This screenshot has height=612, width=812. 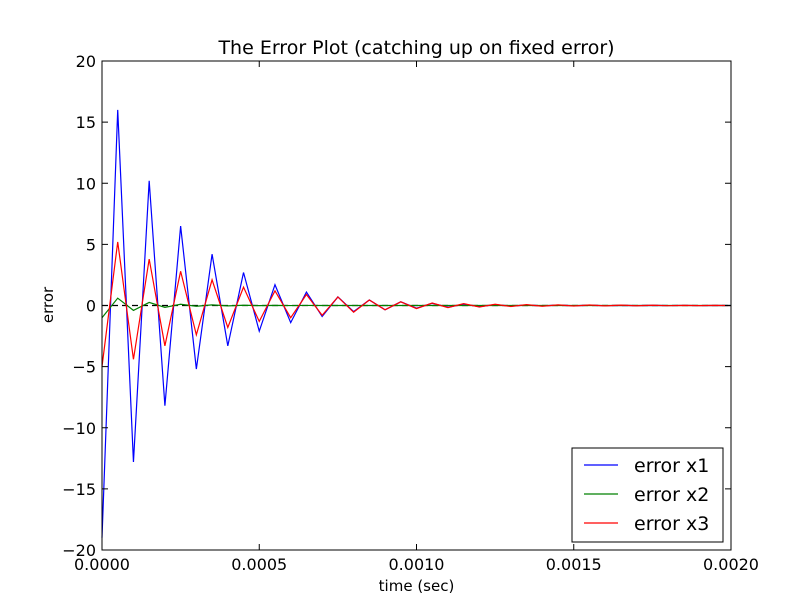 What do you see at coordinates (86, 61) in the screenshot?
I see `y-tick-label: 20` at bounding box center [86, 61].